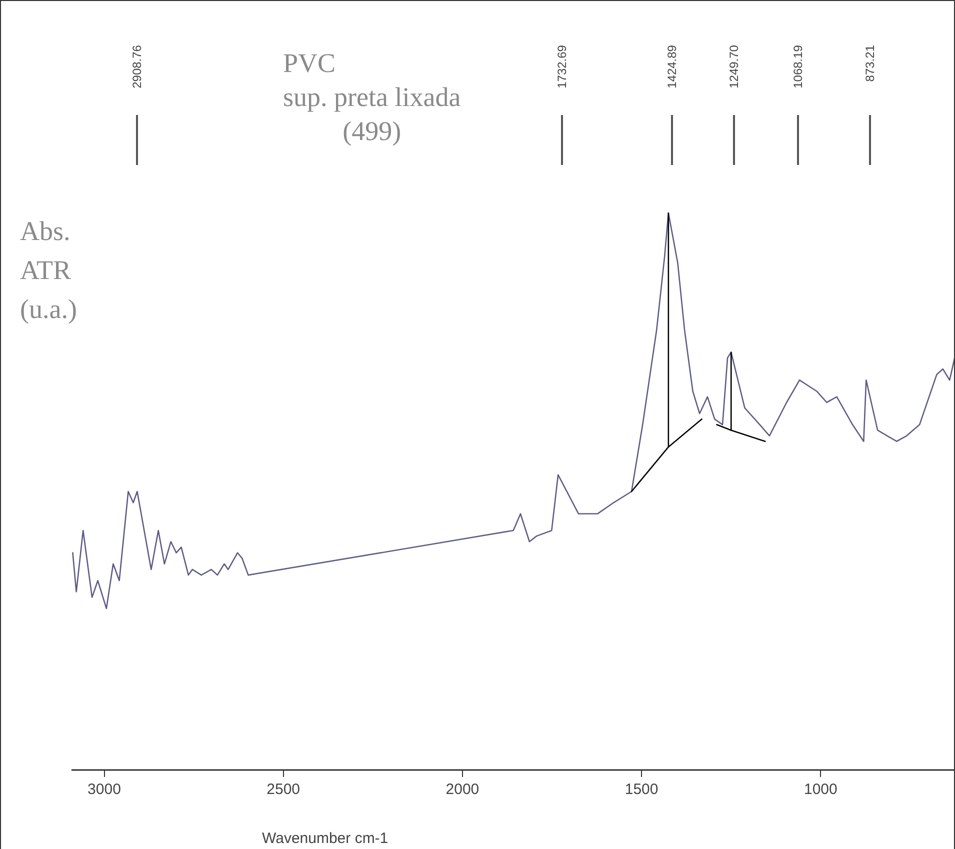 Image resolution: width=955 pixels, height=849 pixels. What do you see at coordinates (48, 270) in the screenshot?
I see `y-axis-title: Abs. ATR (u.a.)` at bounding box center [48, 270].